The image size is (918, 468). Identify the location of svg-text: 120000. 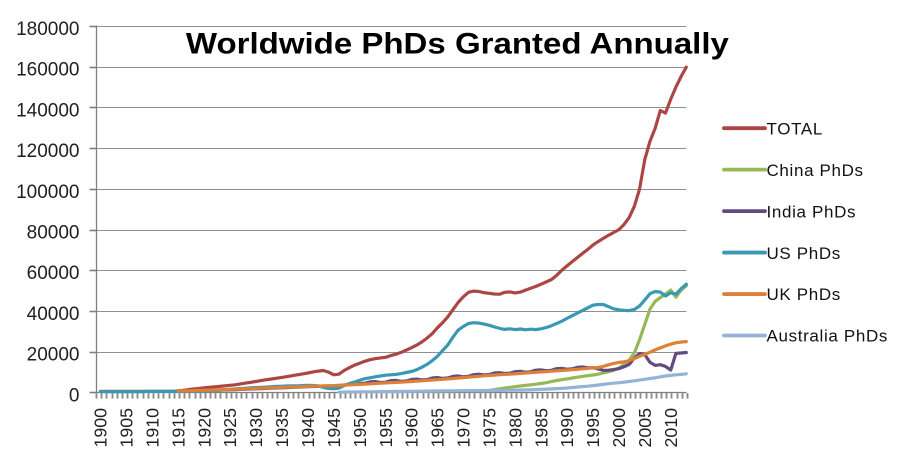
(47, 151).